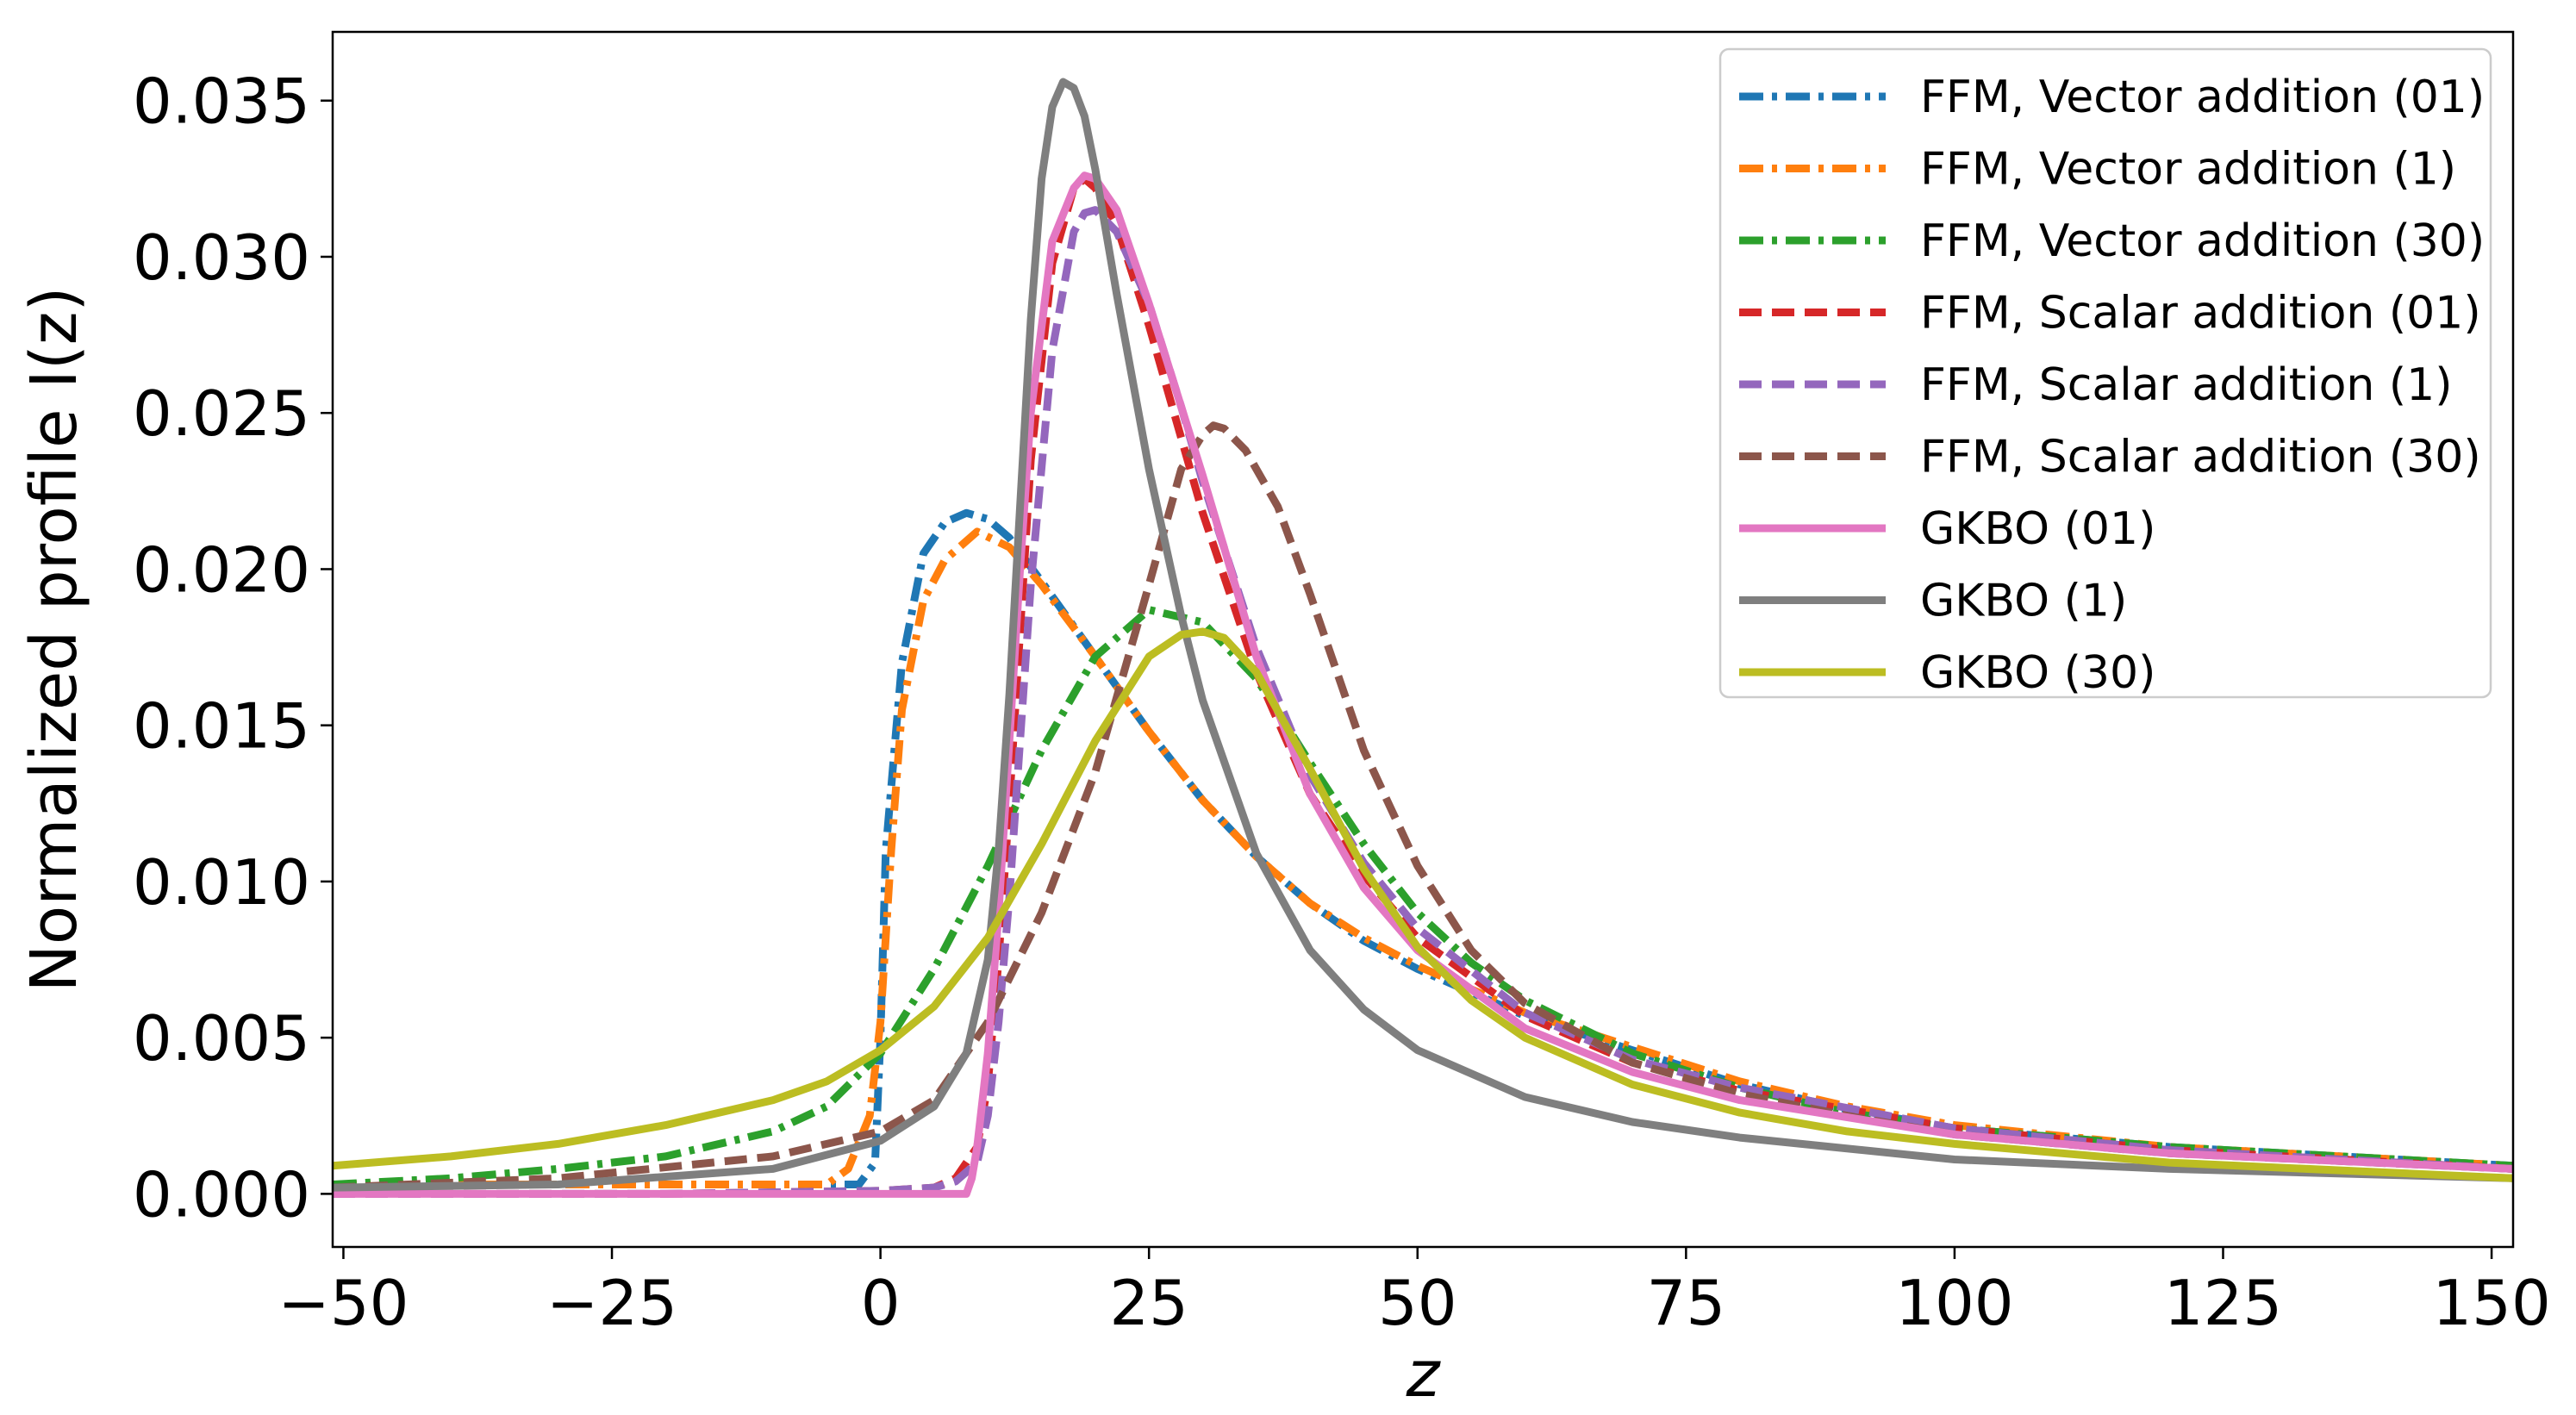 The width and height of the screenshot is (2576, 1415). Describe the element at coordinates (2037, 673) in the screenshot. I see `legend-label: GKBO (30)` at that location.